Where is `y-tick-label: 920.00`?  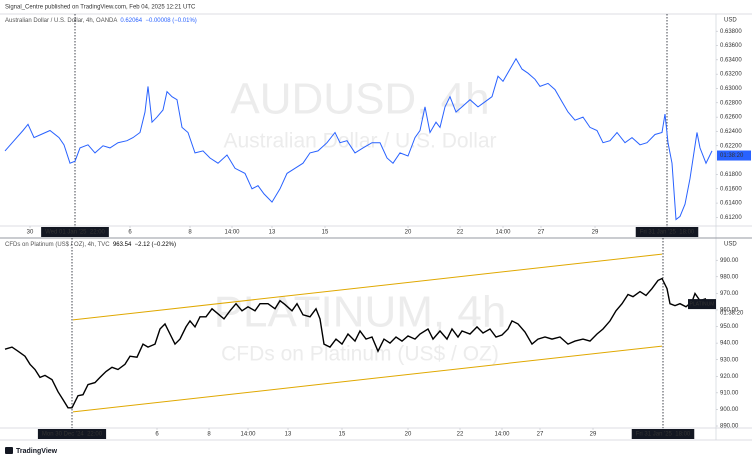
y-tick-label: 920.00 is located at coordinates (729, 377).